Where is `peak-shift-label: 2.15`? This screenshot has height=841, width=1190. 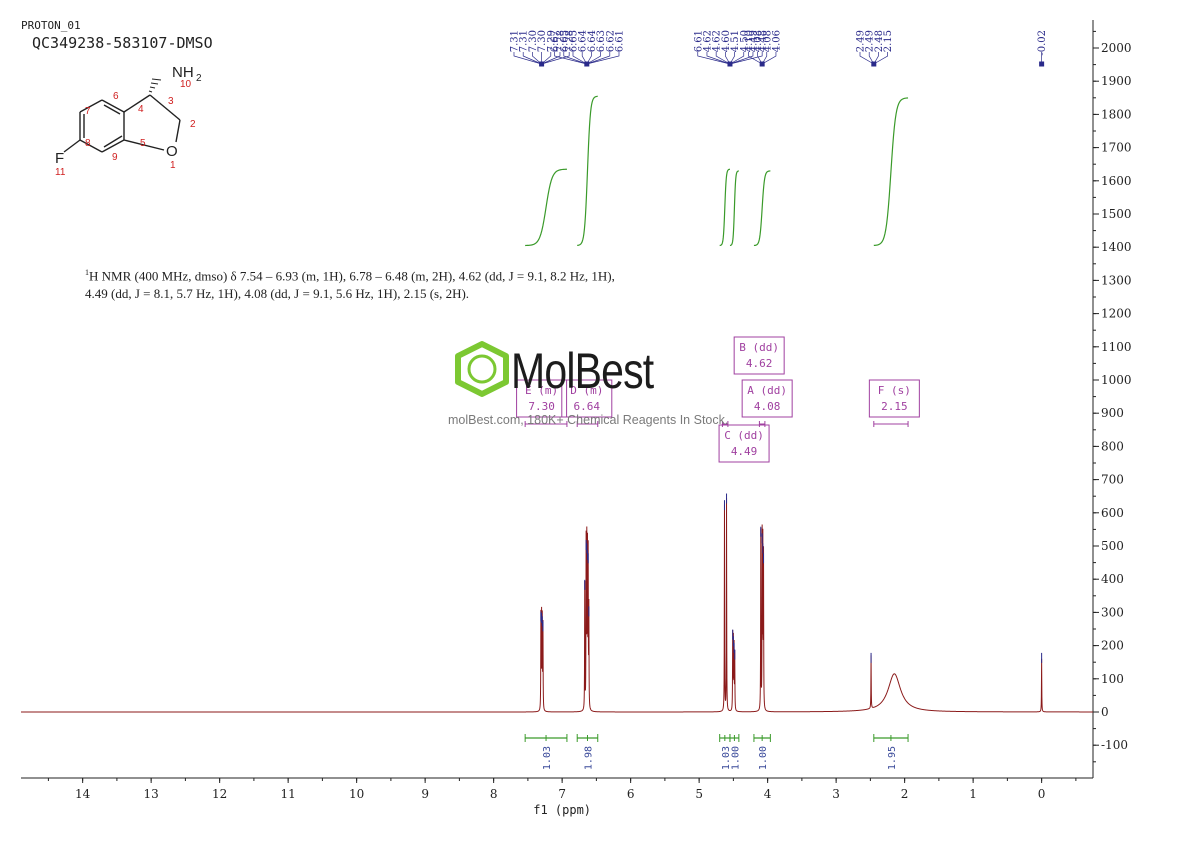
peak-shift-label: 2.15 is located at coordinates (888, 41).